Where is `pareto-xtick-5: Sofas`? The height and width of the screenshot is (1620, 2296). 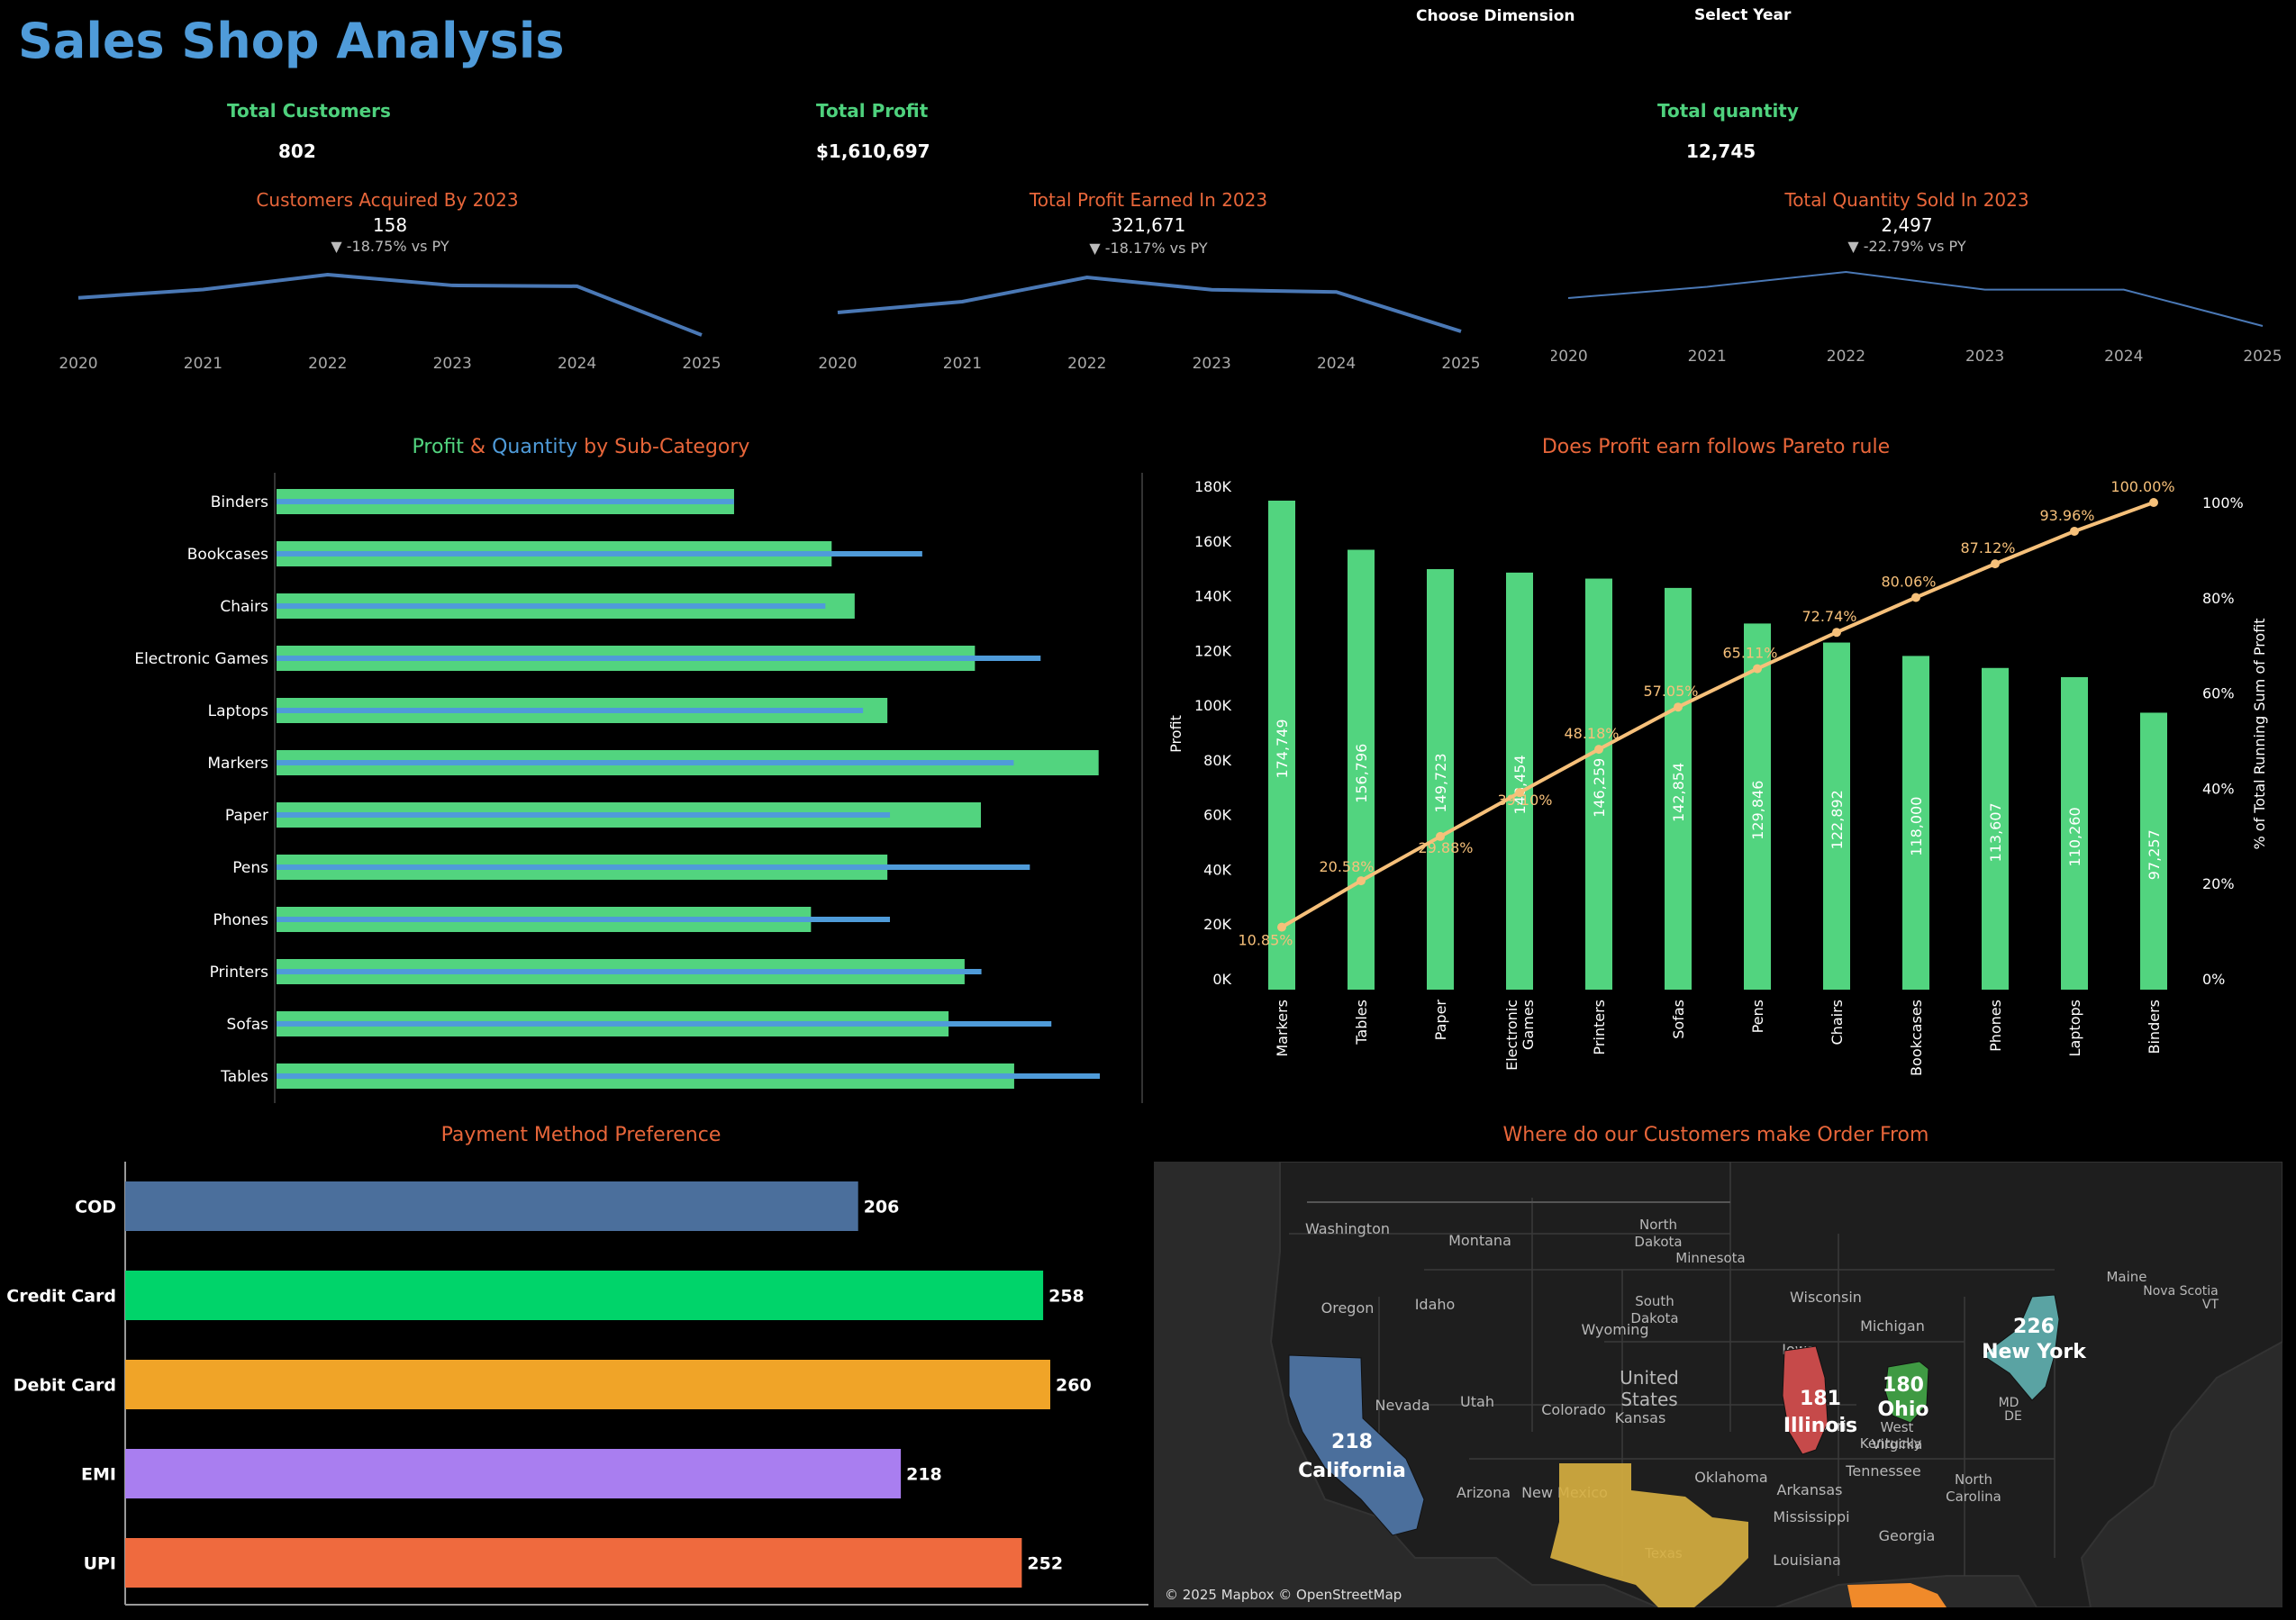
pareto-xtick-5: Sofas is located at coordinates (1678, 1019).